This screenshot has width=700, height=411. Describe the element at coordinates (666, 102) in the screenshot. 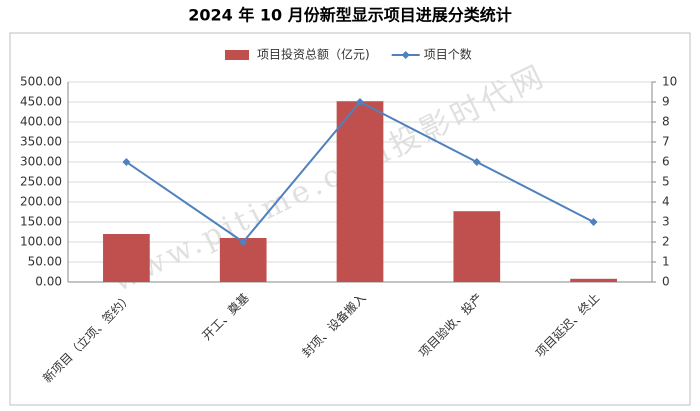

I see `y2-tick-label: 9` at that location.